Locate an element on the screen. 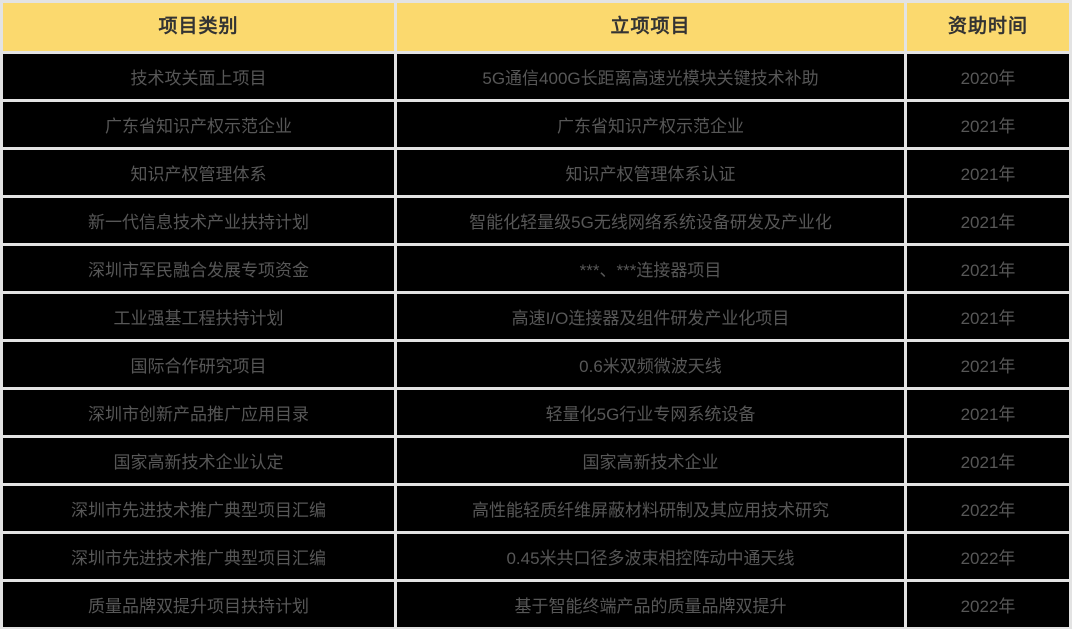 The width and height of the screenshot is (1072, 629). cell-category: 国家高新技术企业认定 is located at coordinates (198, 462).